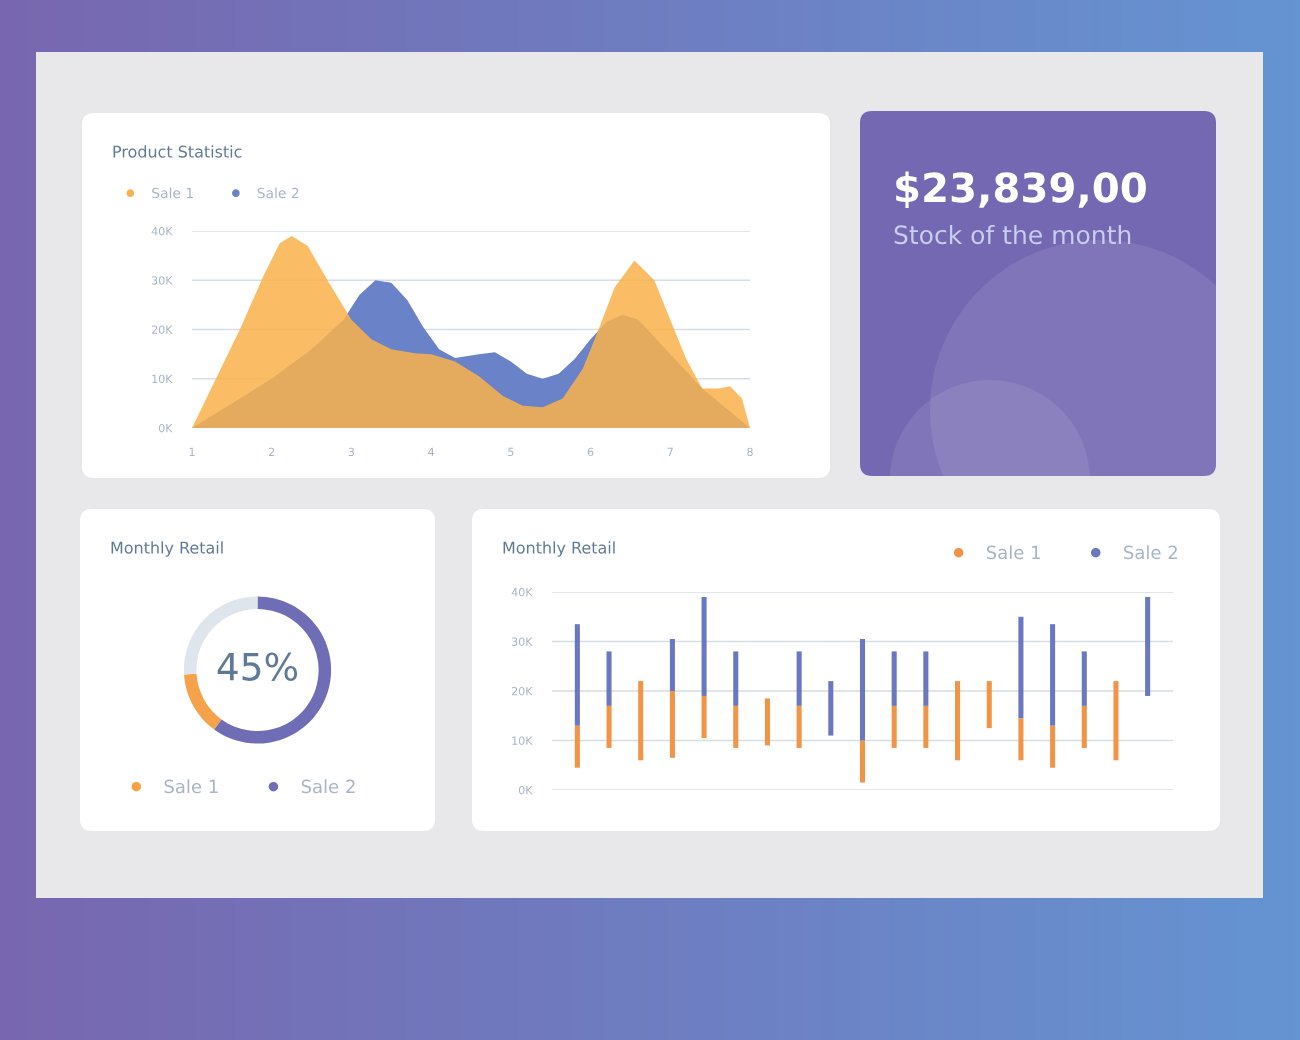  Describe the element at coordinates (177, 151) in the screenshot. I see `chart-title: Product Statistic` at that location.